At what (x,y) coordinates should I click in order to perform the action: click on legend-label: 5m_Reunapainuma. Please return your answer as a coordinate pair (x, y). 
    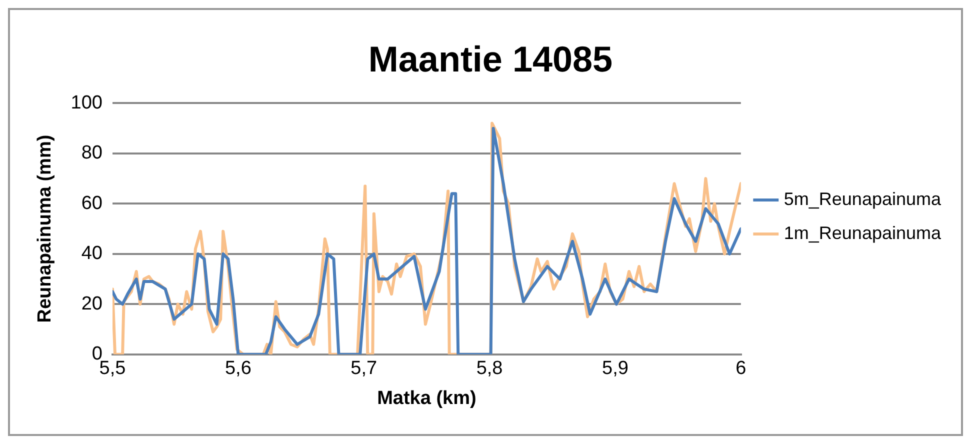
    Looking at the image, I should click on (863, 198).